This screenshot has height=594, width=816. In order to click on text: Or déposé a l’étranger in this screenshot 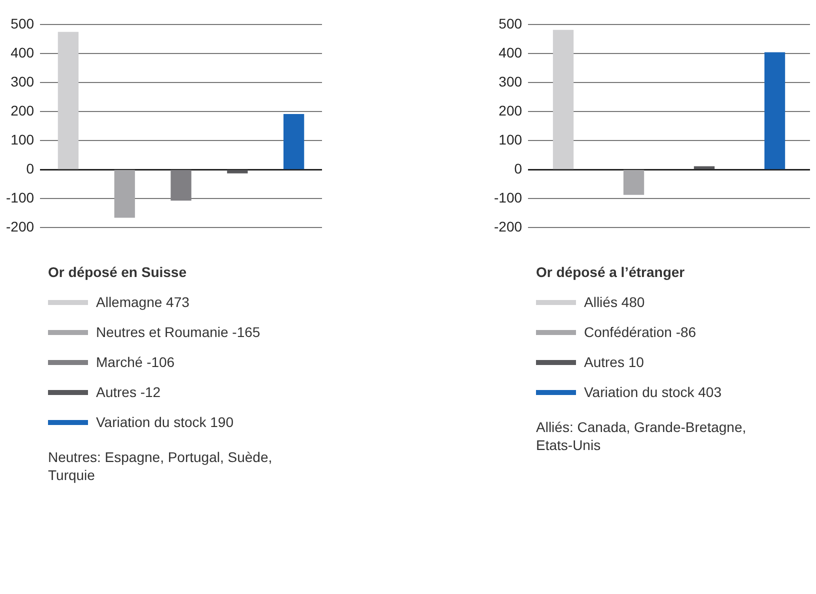, I will do `click(611, 272)`.